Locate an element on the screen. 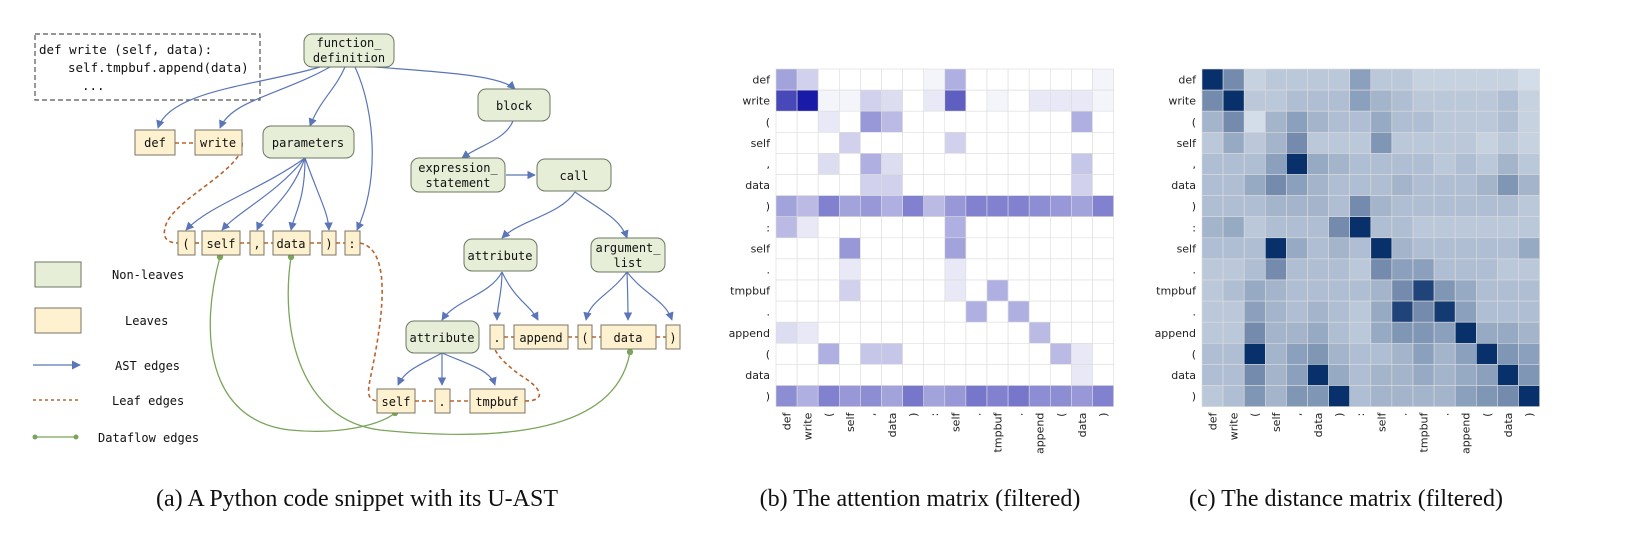  svg-text: data is located at coordinates (291, 244).